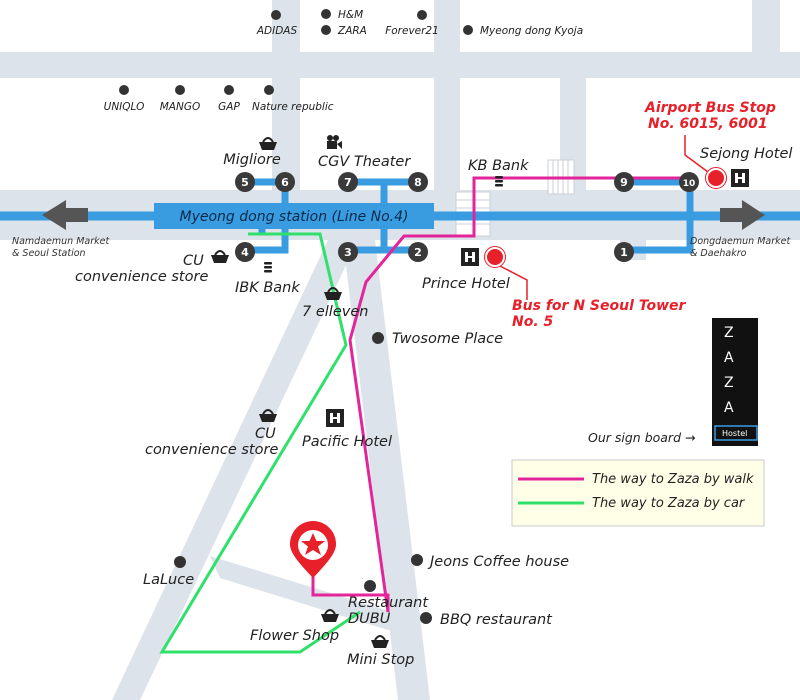 This screenshot has width=800, height=700. What do you see at coordinates (495, 257) in the screenshot?
I see `tower-bus-stop-icon` at bounding box center [495, 257].